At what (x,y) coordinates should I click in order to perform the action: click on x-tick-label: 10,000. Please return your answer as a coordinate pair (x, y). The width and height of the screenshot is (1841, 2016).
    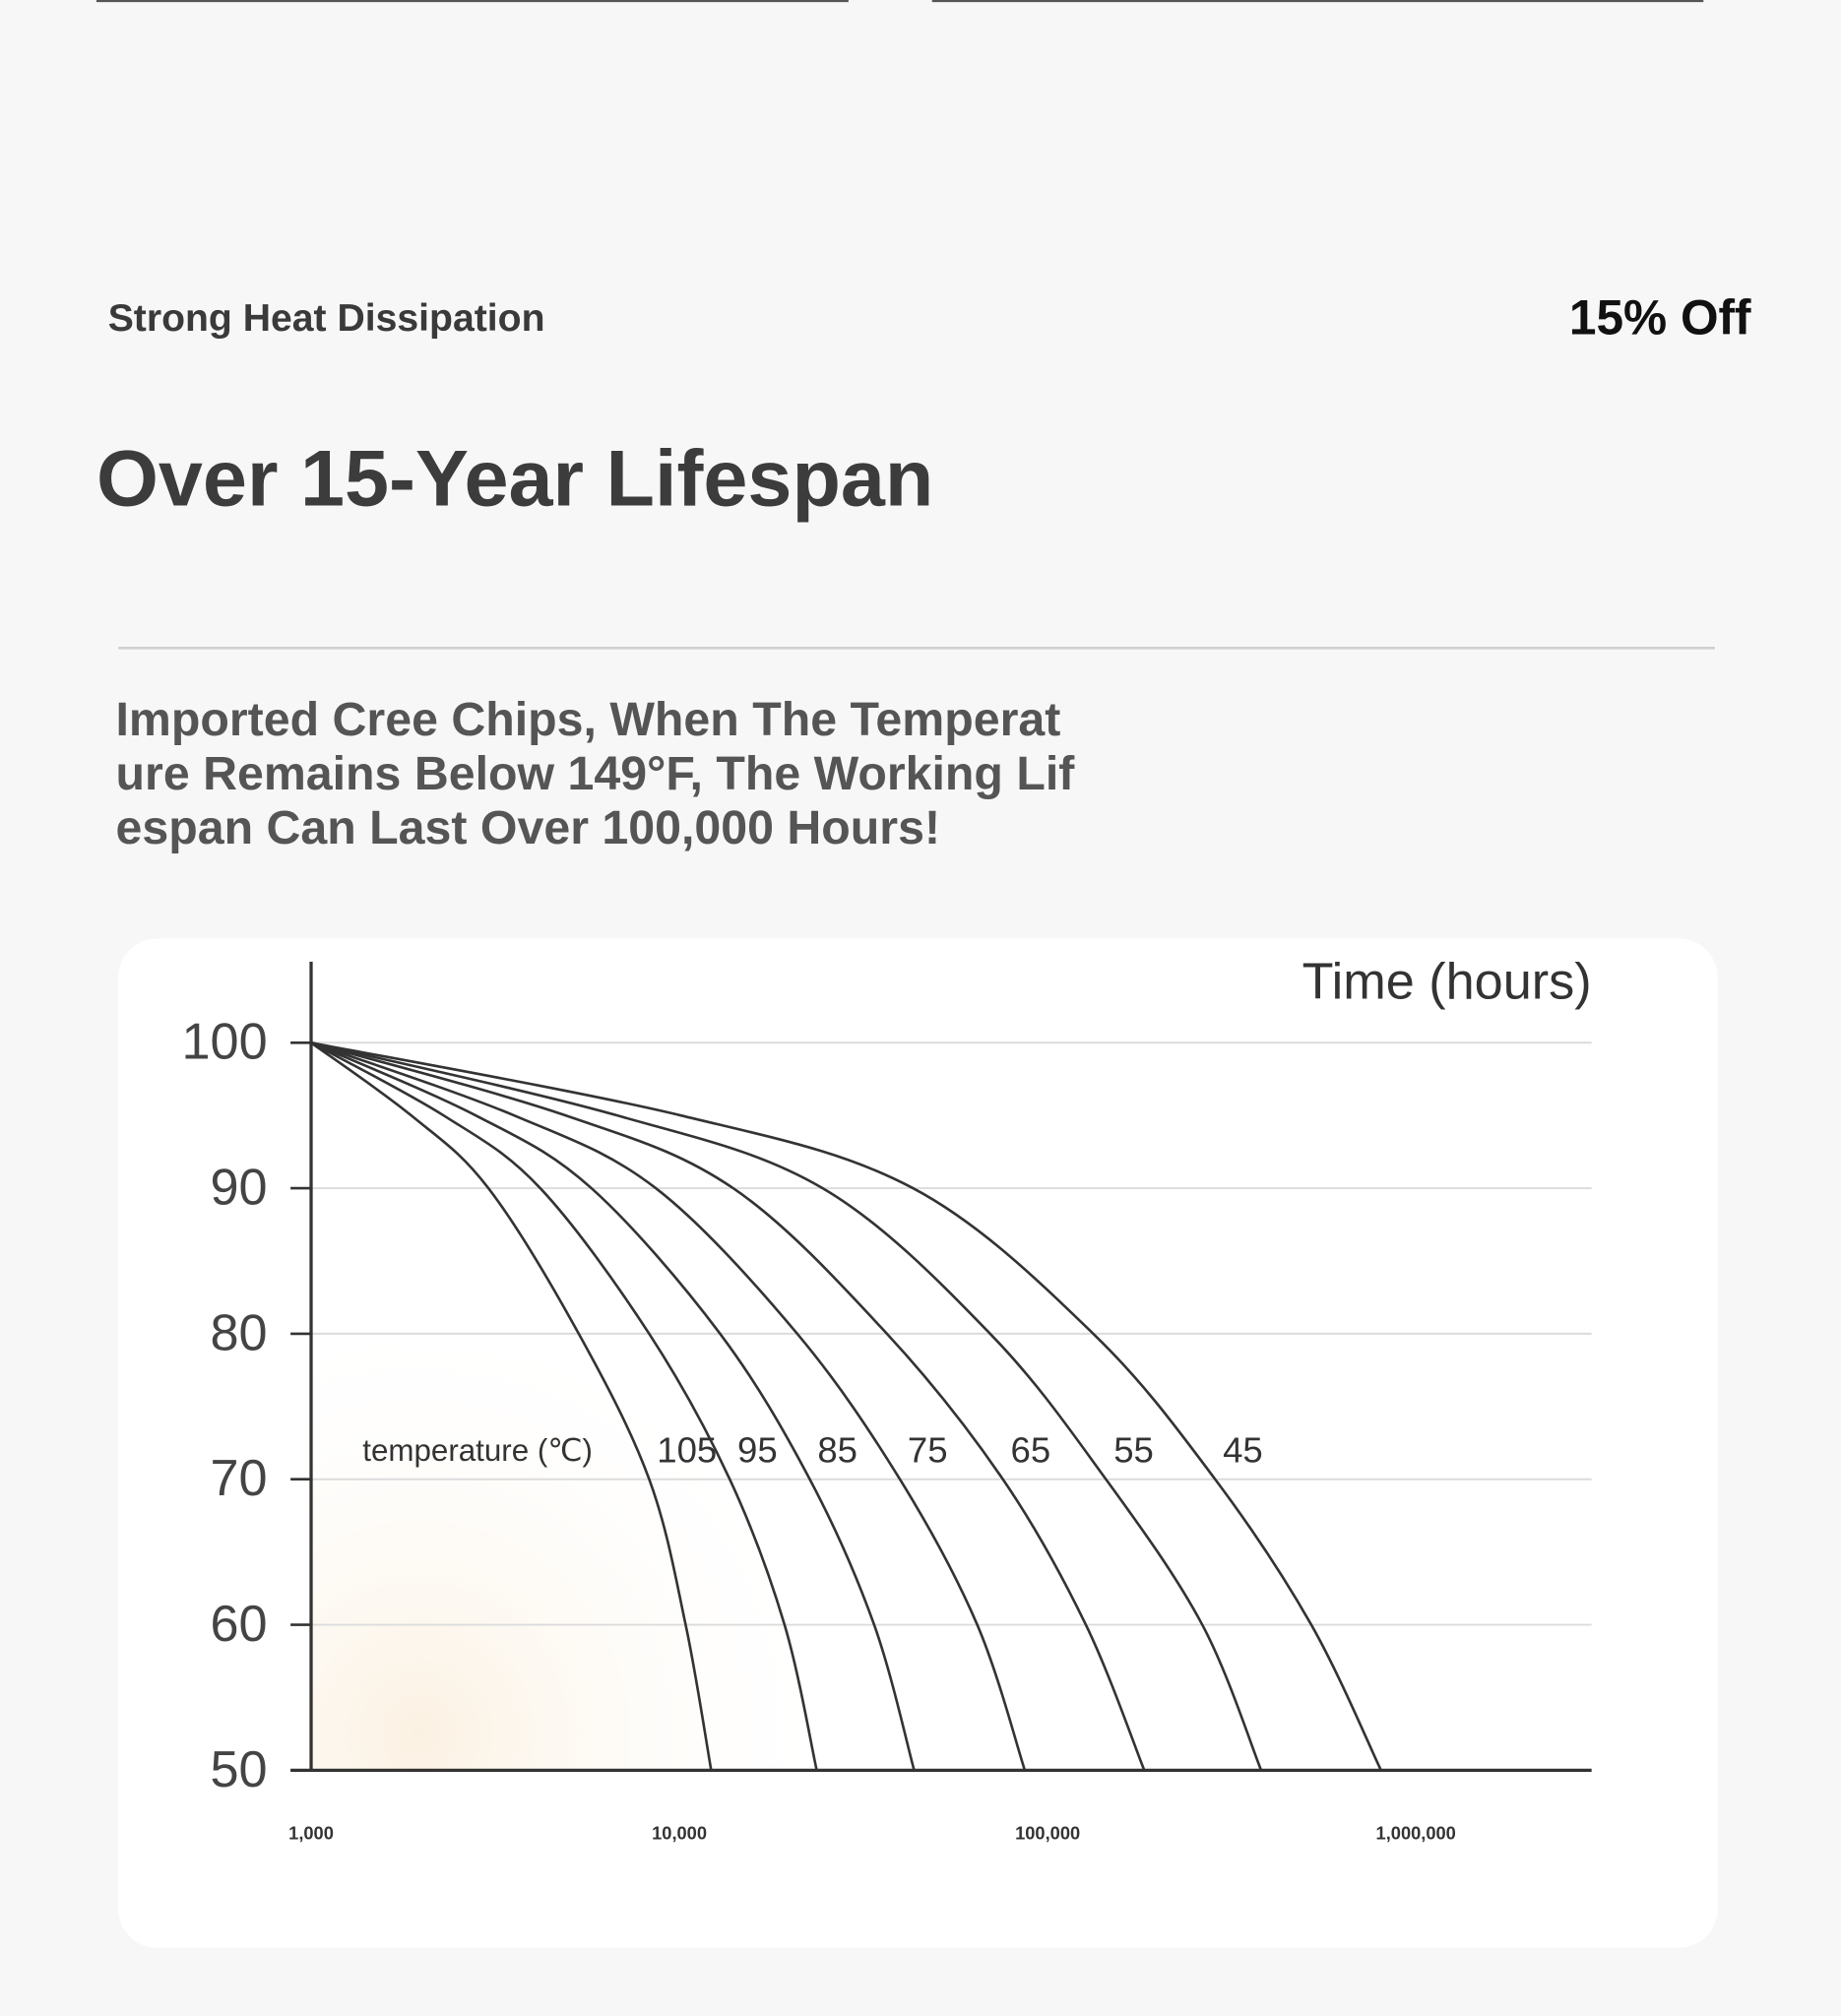
    Looking at the image, I should click on (679, 1832).